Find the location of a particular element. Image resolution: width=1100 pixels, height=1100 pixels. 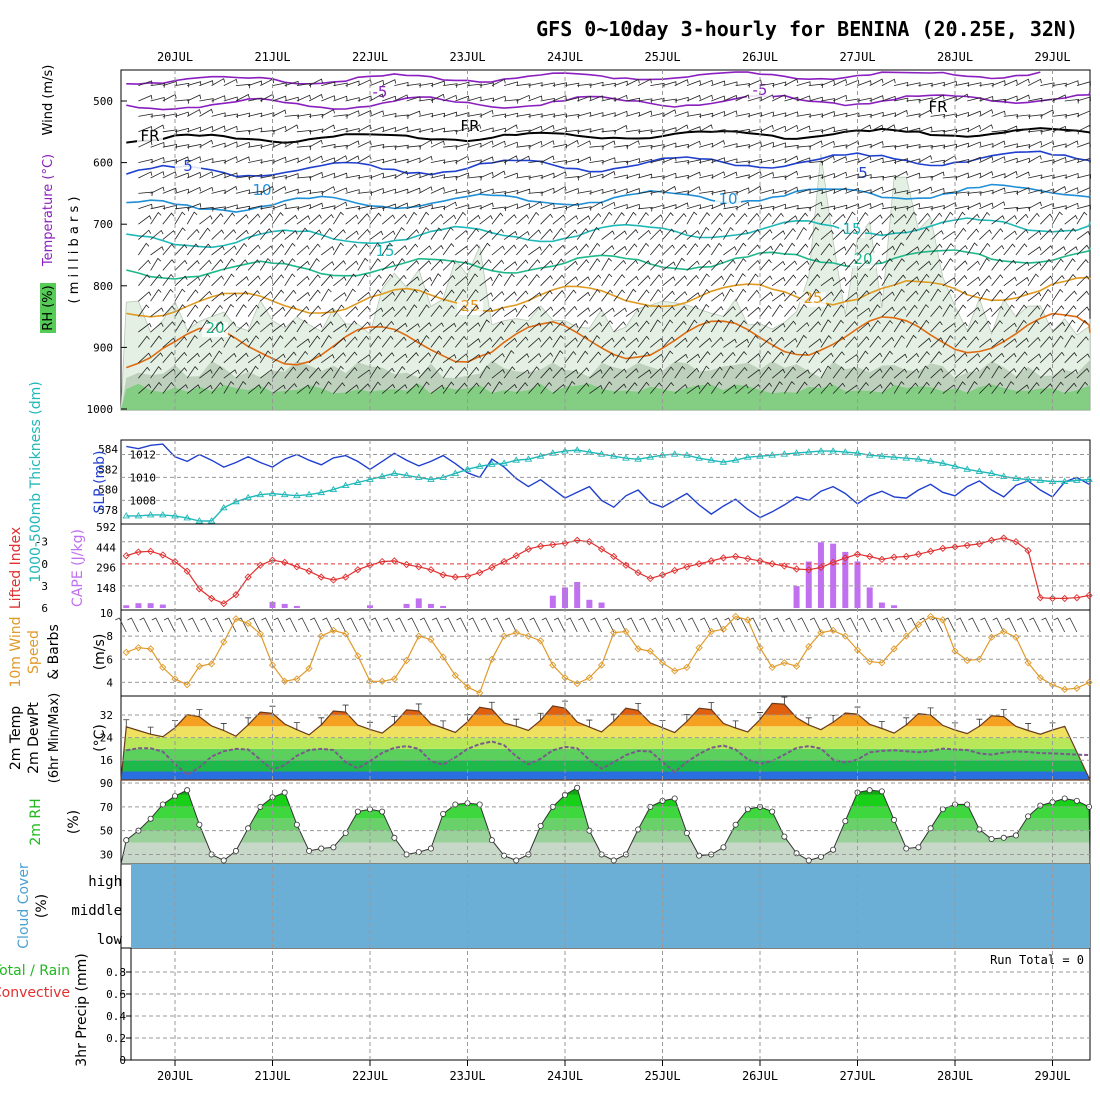

precip-tick-label: 0.2 is located at coordinates (116, 1038).